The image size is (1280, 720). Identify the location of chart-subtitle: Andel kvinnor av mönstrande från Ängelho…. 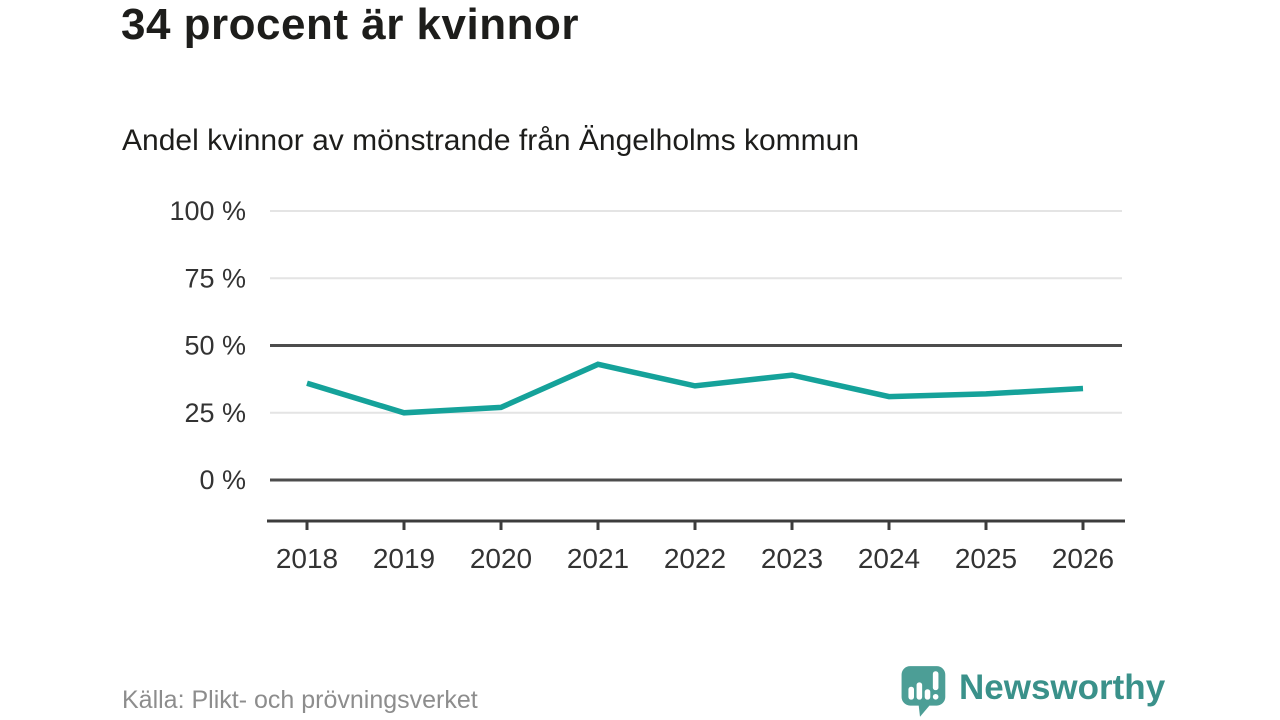
(491, 140).